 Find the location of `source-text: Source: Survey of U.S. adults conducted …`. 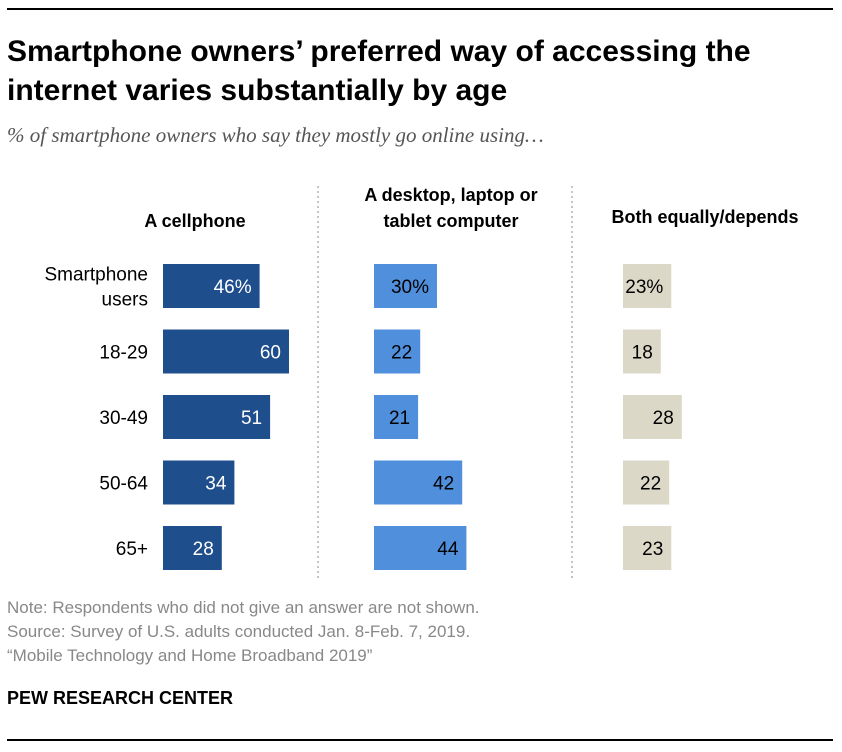

source-text: Source: Survey of U.S. adults conducted … is located at coordinates (239, 631).